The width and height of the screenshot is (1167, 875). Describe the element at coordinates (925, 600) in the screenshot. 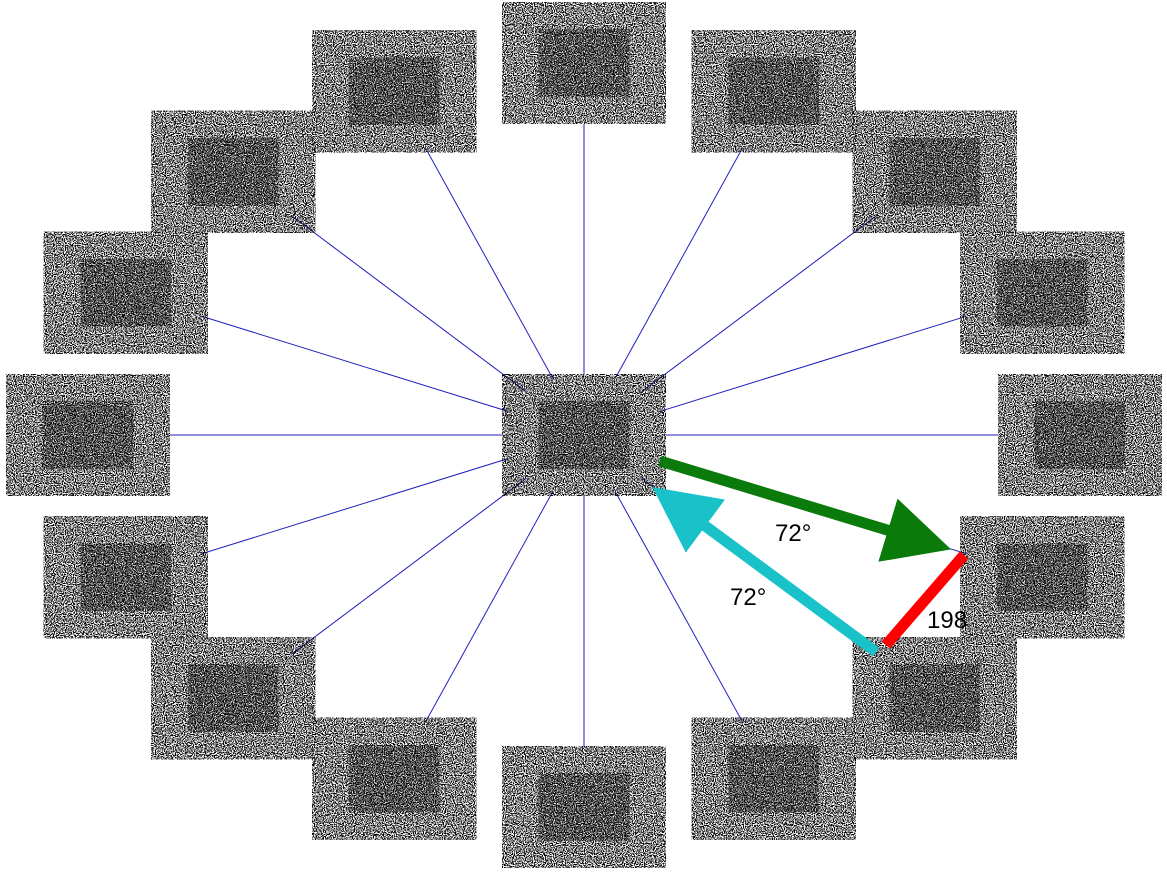

I see `red-connector` at that location.